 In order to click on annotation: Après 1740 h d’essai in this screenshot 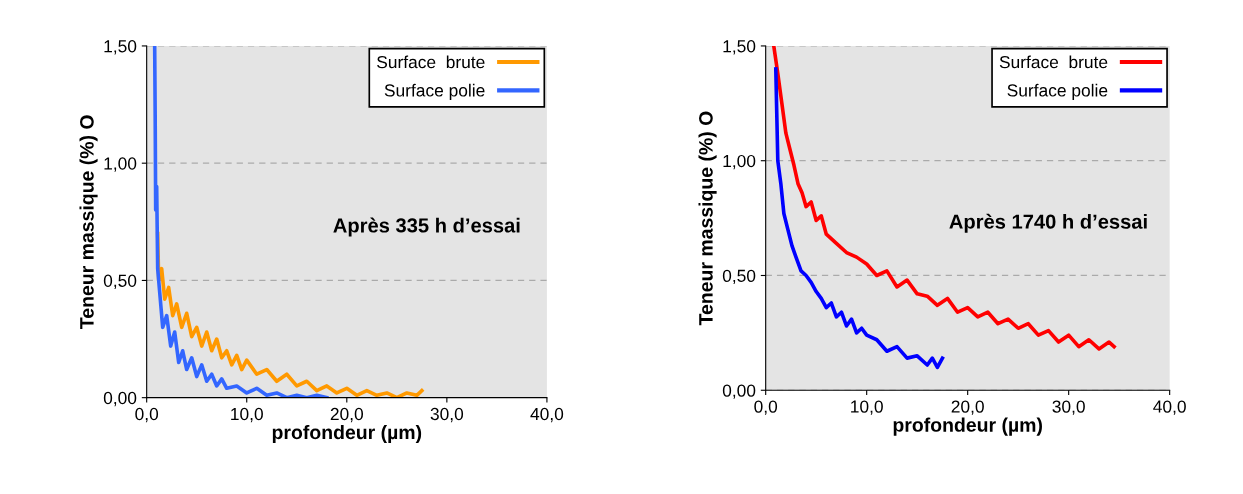, I will do `click(1048, 223)`.